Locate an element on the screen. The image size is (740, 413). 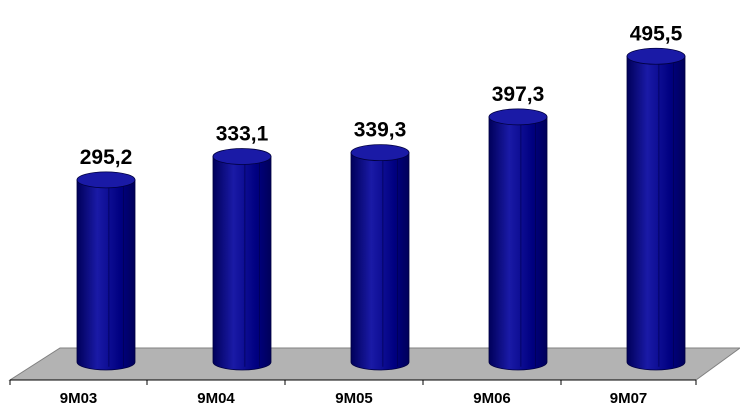
category-label: 9M07 is located at coordinates (629, 398).